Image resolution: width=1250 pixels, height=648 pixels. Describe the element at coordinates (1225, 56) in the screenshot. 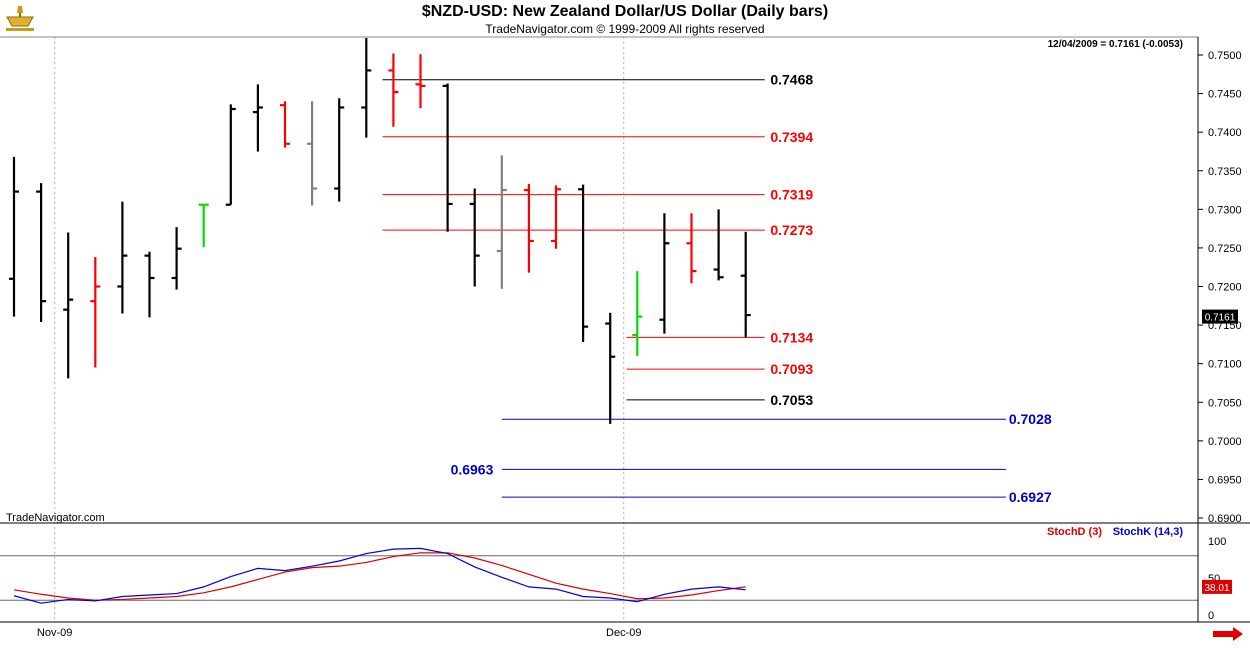

I see `y-tick-label: 0.7500` at that location.